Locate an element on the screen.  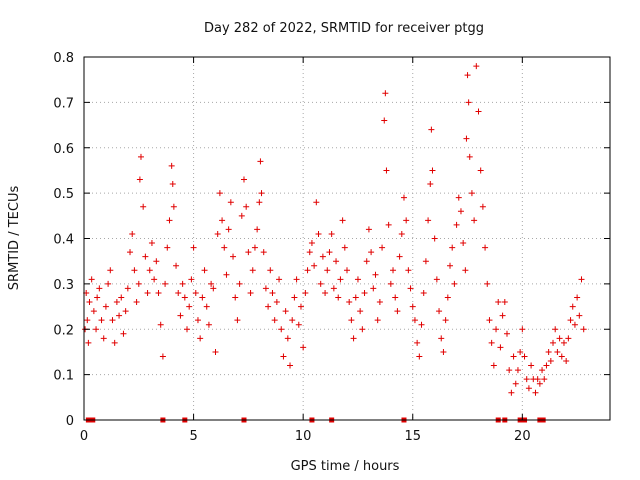
y-tick-label: 0 is located at coordinates (70, 421).